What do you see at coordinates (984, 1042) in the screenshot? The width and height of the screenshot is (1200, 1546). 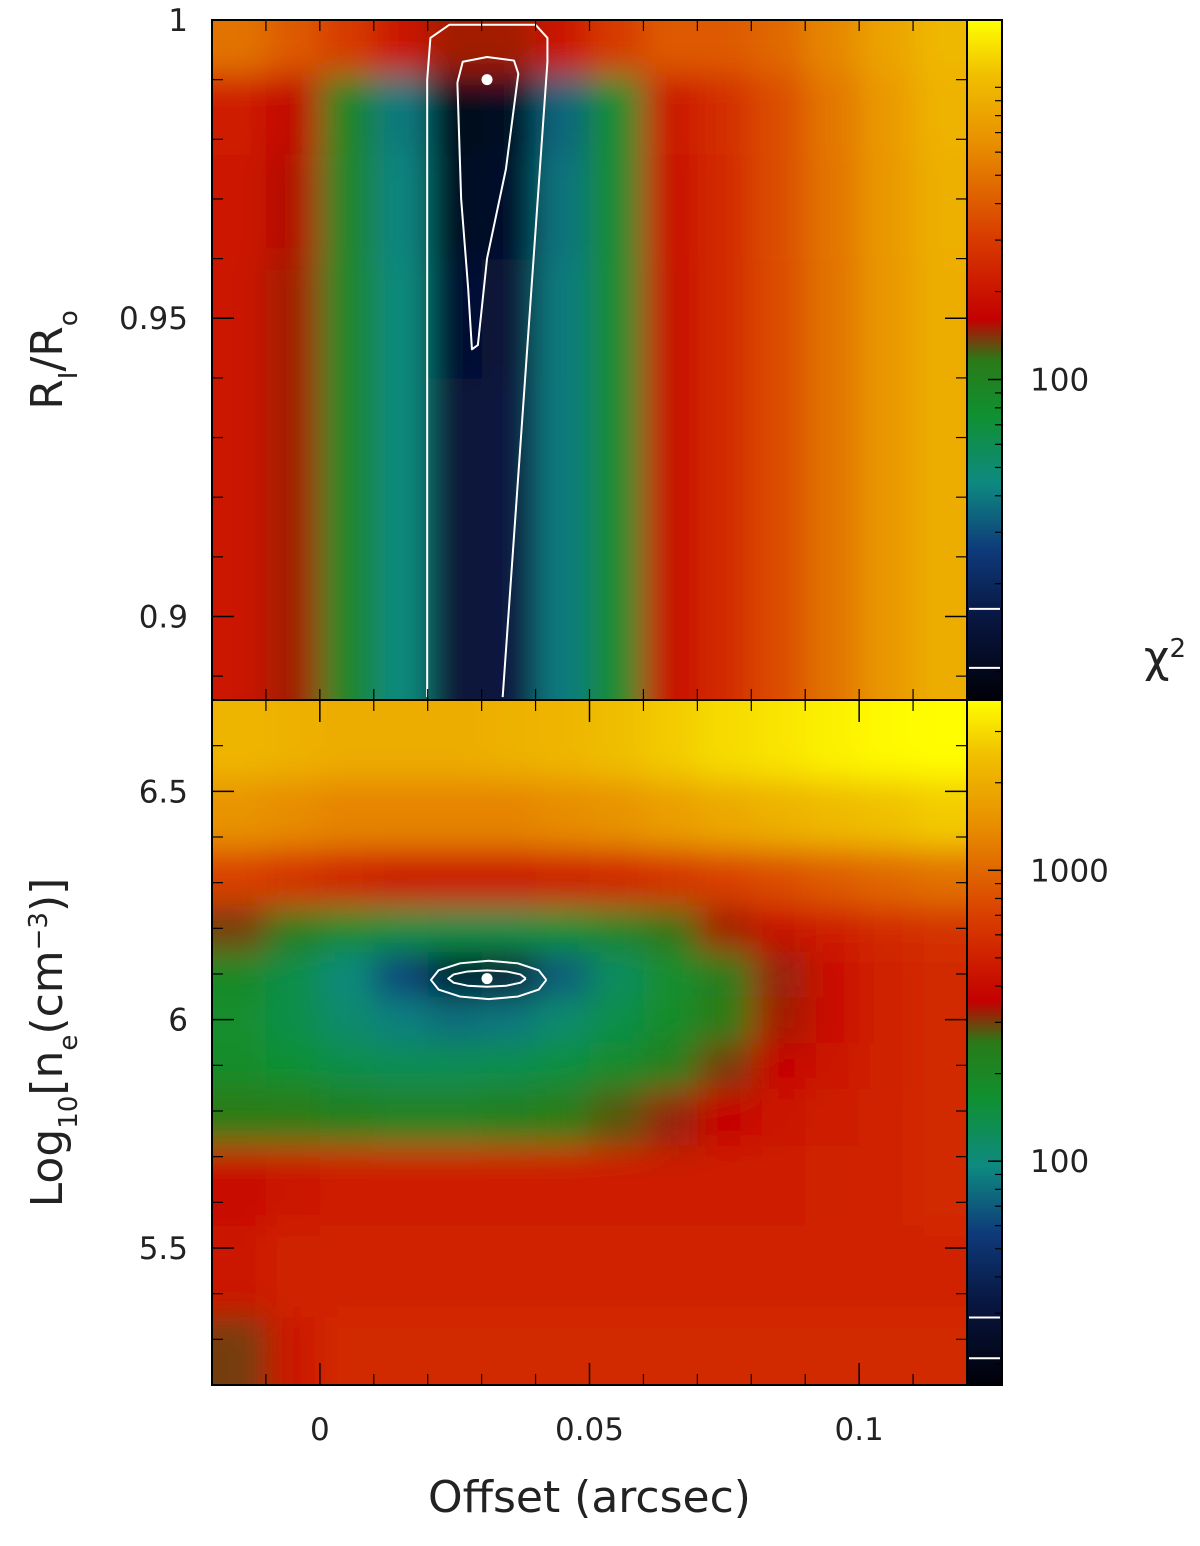 I see `colorbar` at bounding box center [984, 1042].